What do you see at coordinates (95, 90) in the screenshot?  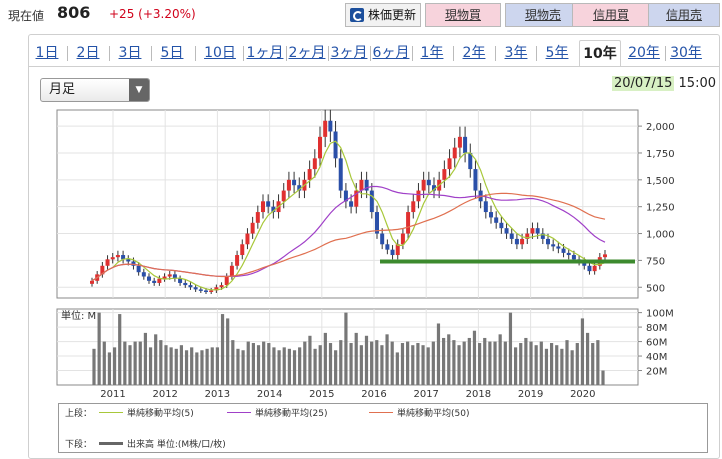 I see `period-select: 月足 ▼` at bounding box center [95, 90].